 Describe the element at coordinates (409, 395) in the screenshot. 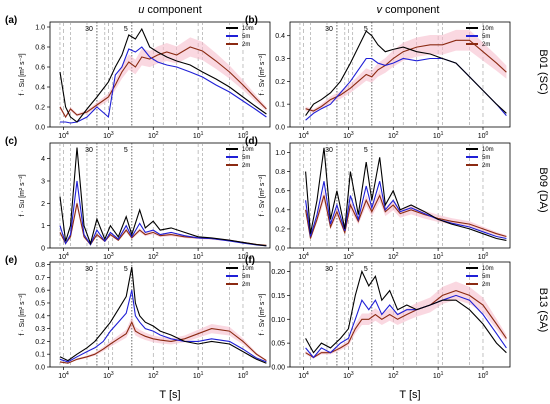

I see `x-axis-label-right: T [s]` at that location.